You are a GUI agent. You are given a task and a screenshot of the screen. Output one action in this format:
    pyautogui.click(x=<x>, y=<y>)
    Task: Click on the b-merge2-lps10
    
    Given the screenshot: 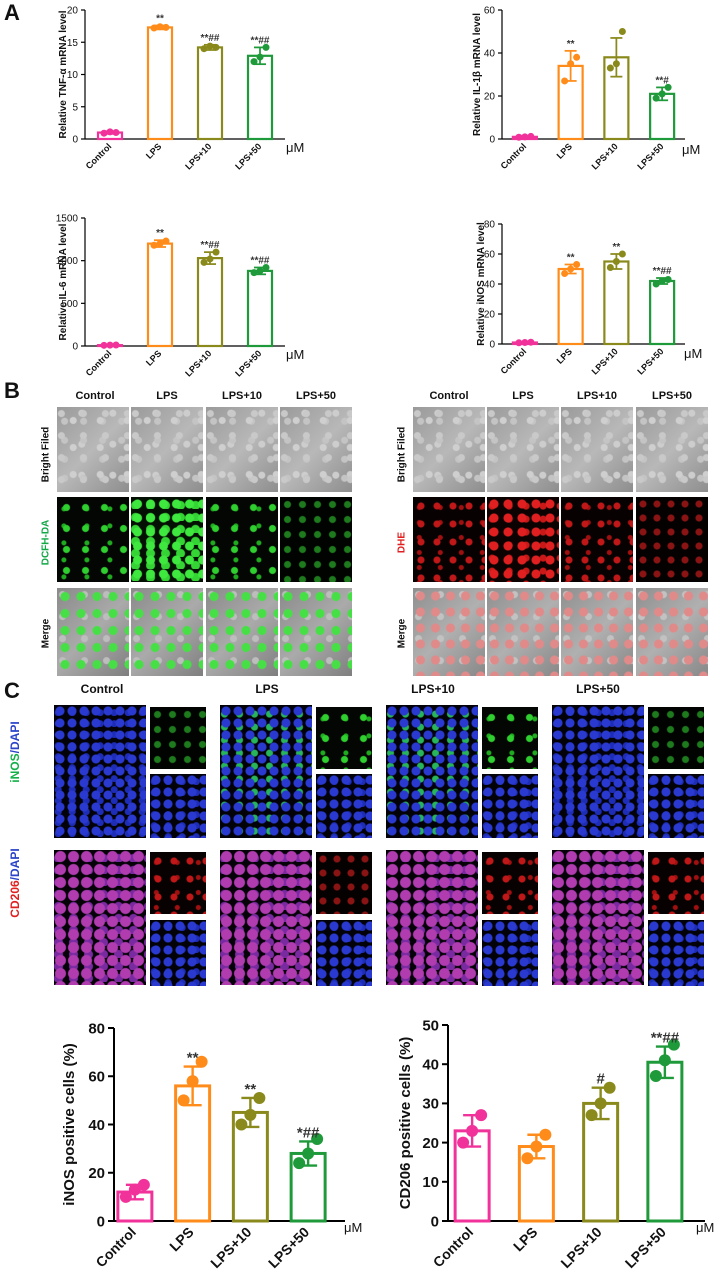 What is the action you would take?
    pyautogui.click(x=597, y=632)
    